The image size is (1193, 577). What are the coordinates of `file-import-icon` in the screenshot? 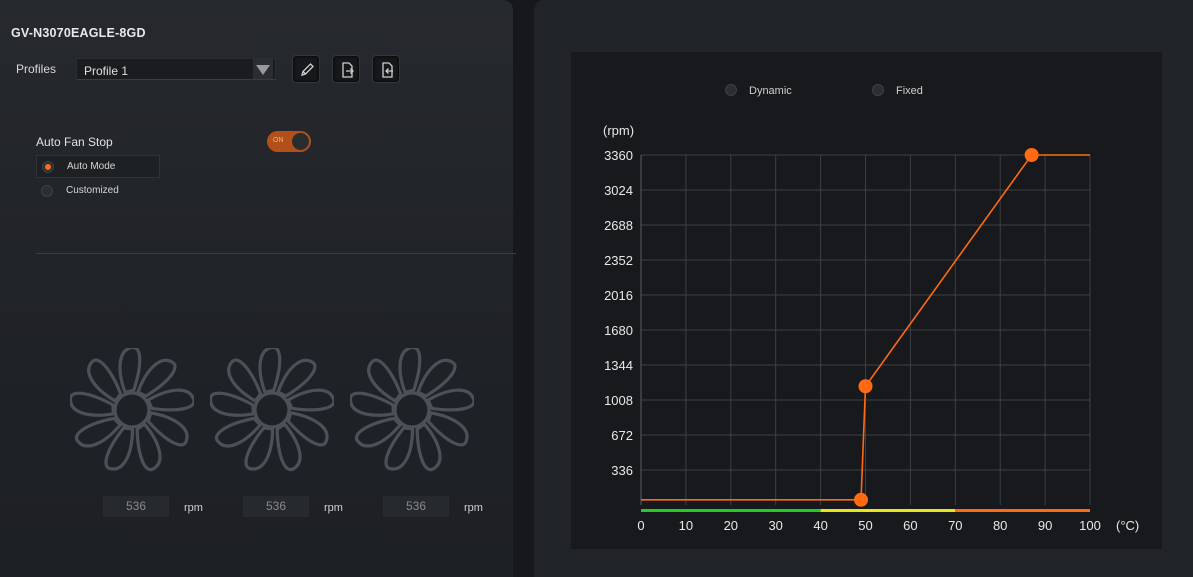 It's located at (387, 70).